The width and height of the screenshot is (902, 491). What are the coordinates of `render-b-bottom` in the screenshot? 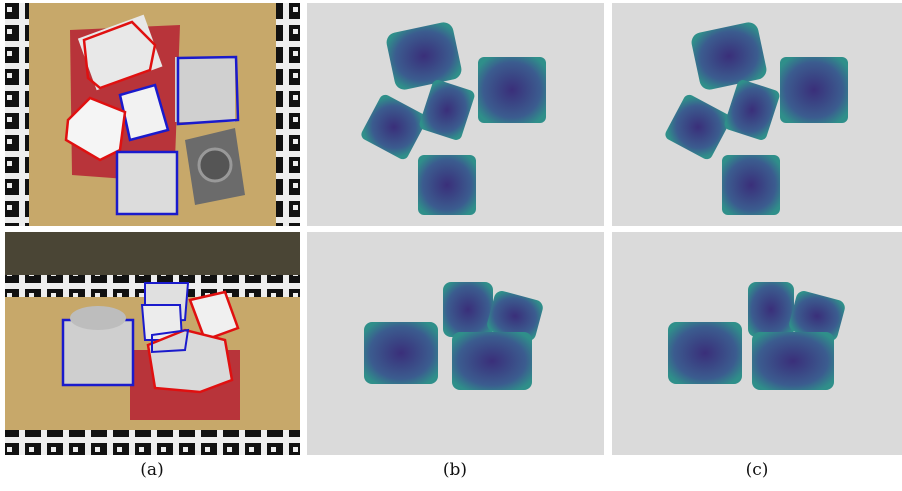 It's located at (455, 343).